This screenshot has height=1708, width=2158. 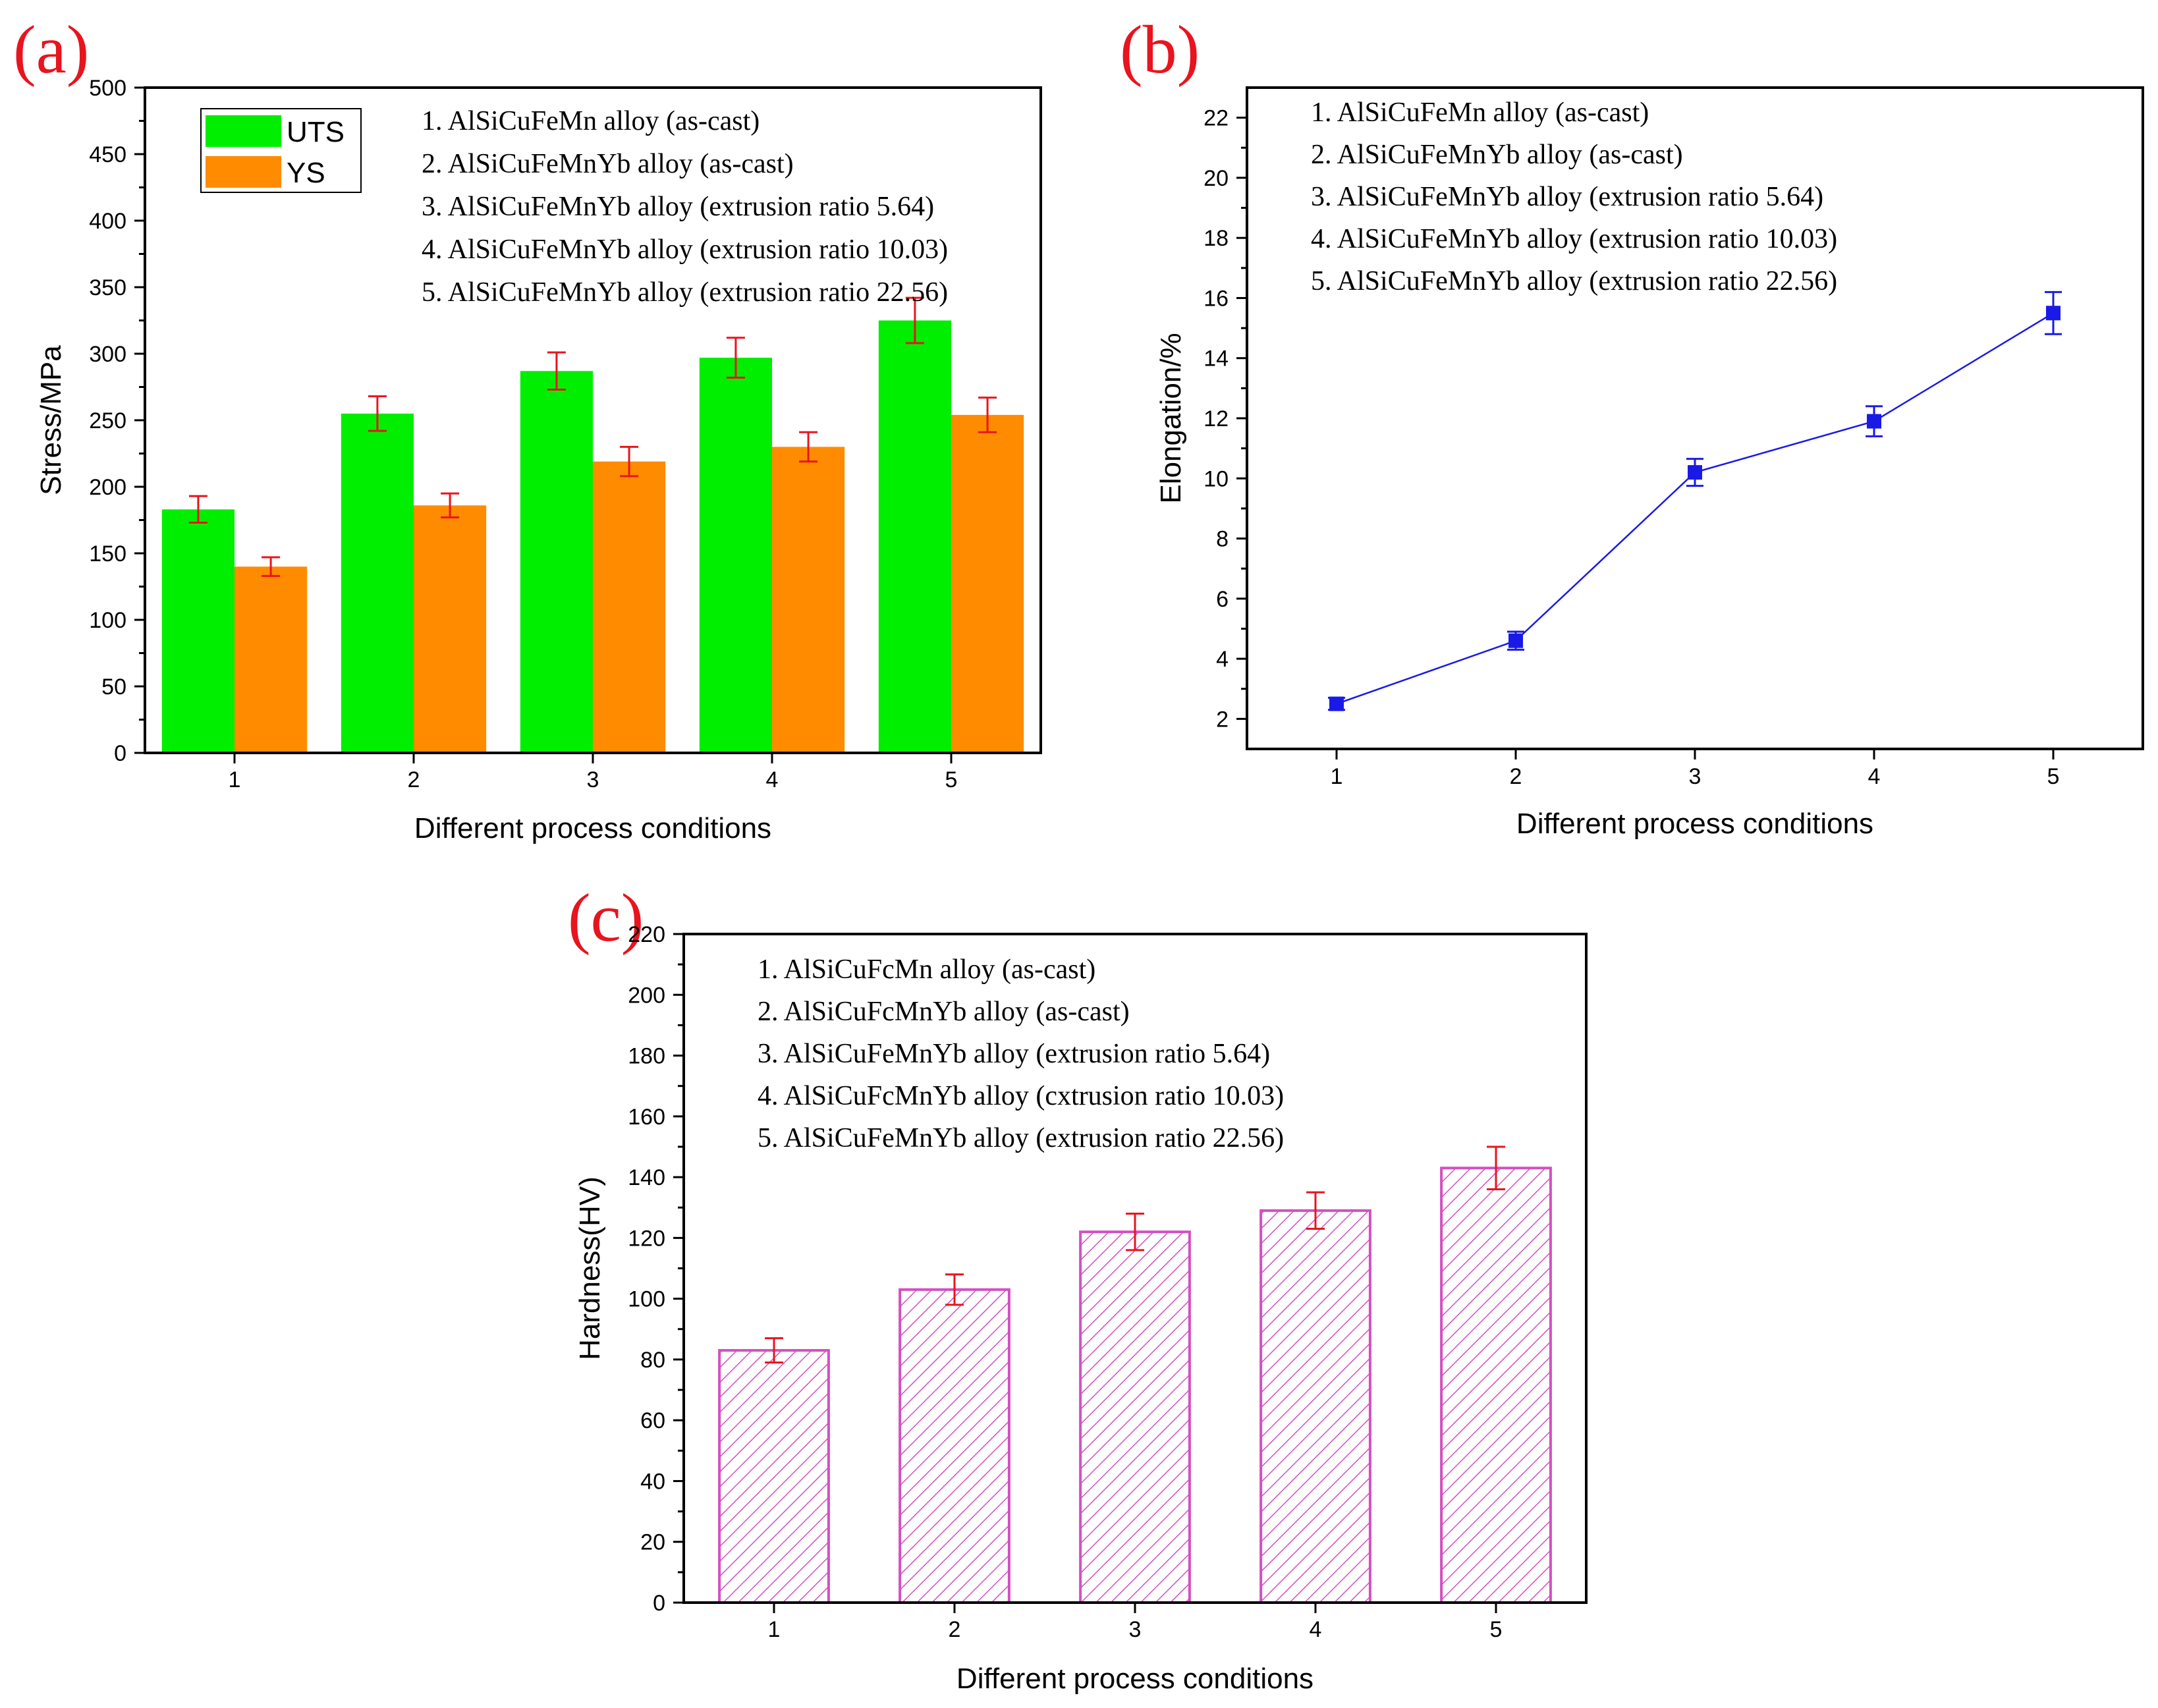 I want to click on y-tick-label: 0, so click(x=659, y=1603).